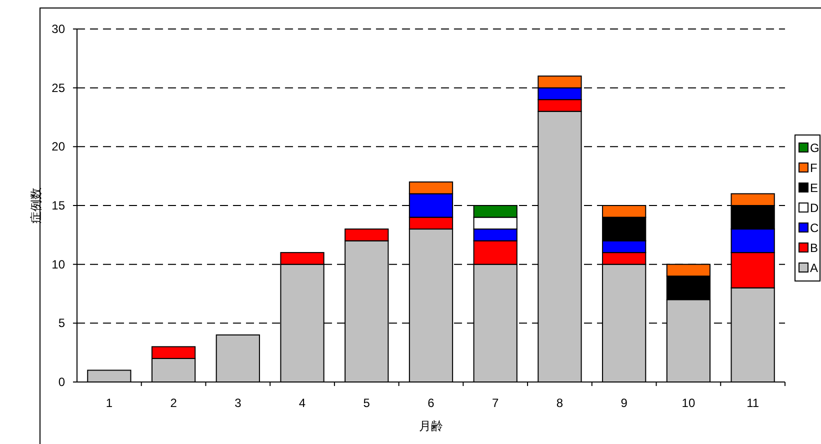 This screenshot has height=444, width=821. I want to click on legend-label: F, so click(814, 168).